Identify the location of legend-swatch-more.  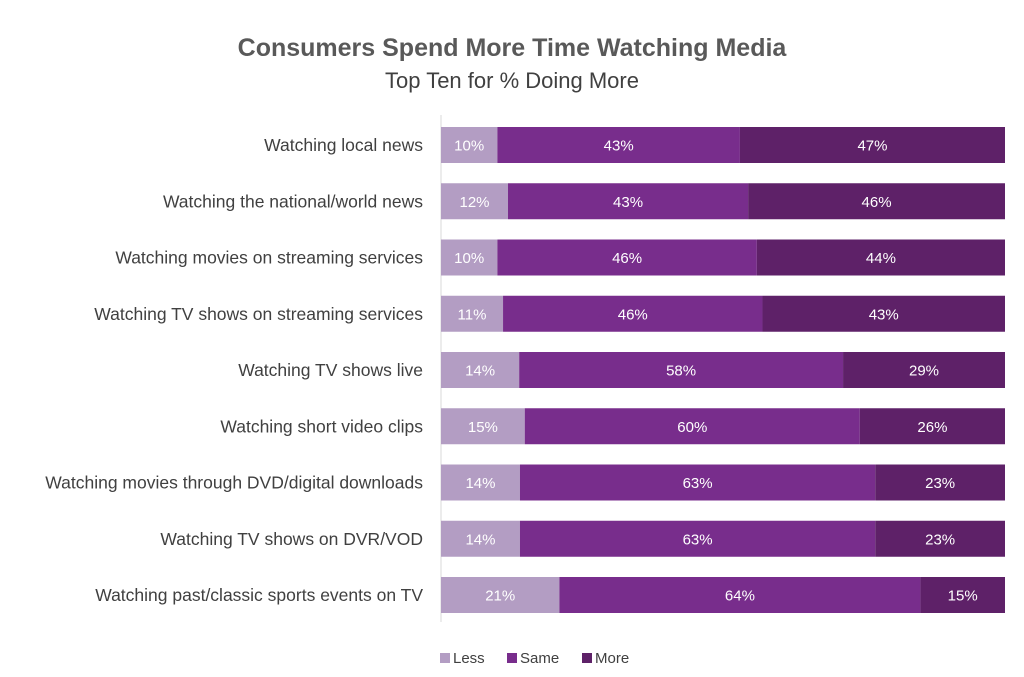
(587, 658).